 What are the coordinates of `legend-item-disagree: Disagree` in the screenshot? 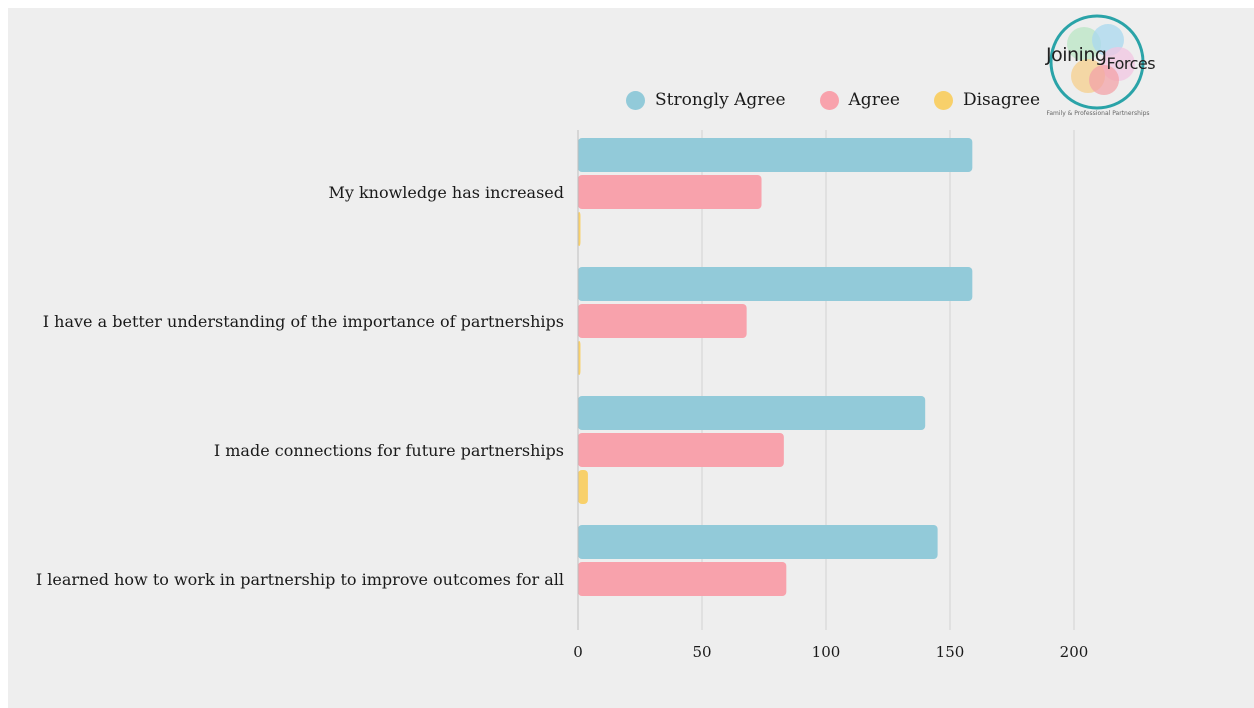 It's located at (987, 100).